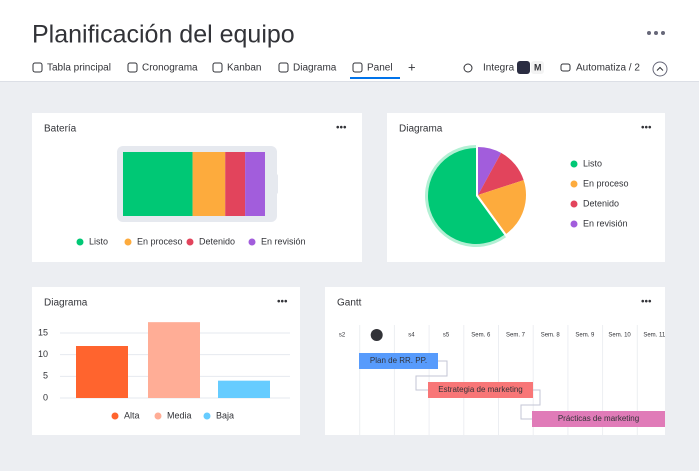 This screenshot has width=699, height=471. I want to click on current-week, so click(376, 335).